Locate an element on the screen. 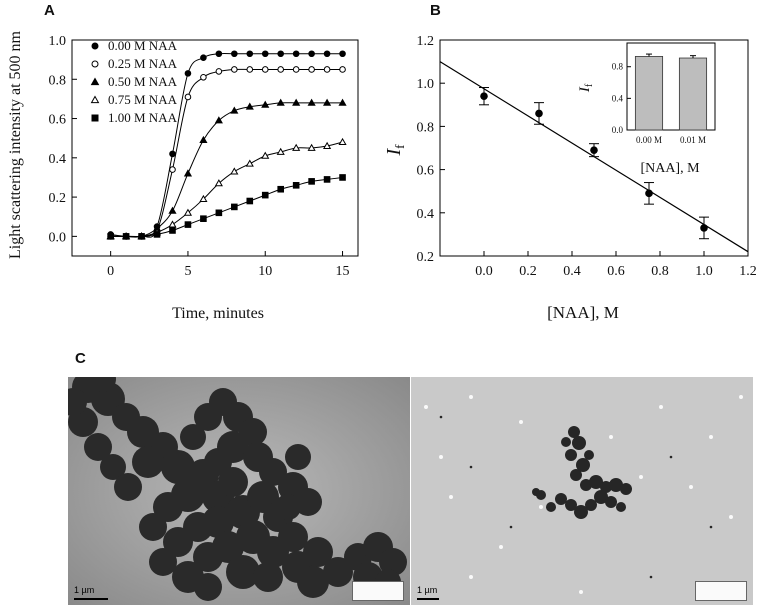 The width and height of the screenshot is (765, 612). x-tick-label: 0.4 is located at coordinates (572, 271).